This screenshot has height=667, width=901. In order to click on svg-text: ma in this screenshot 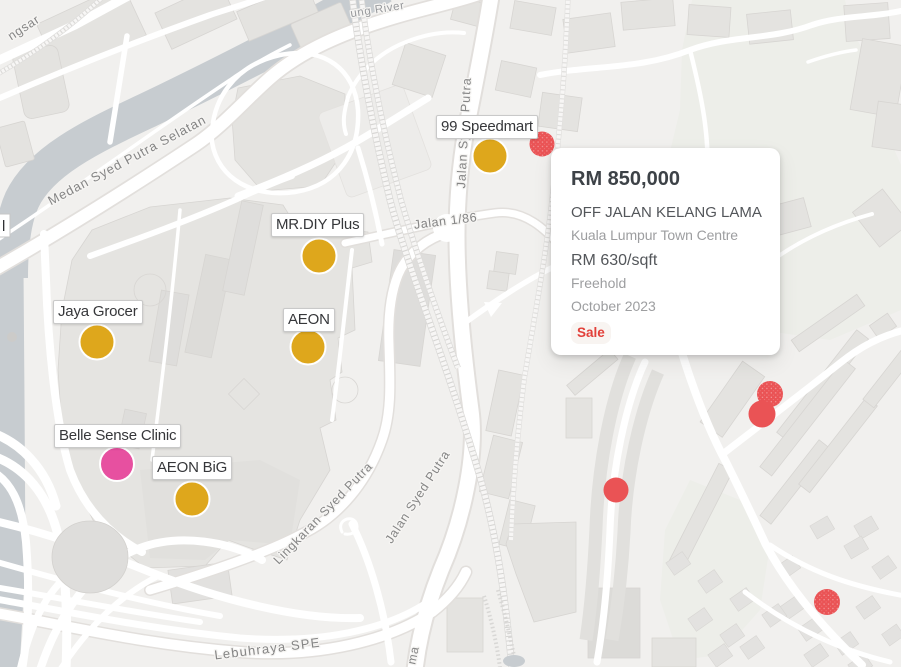, I will do `click(412, 655)`.